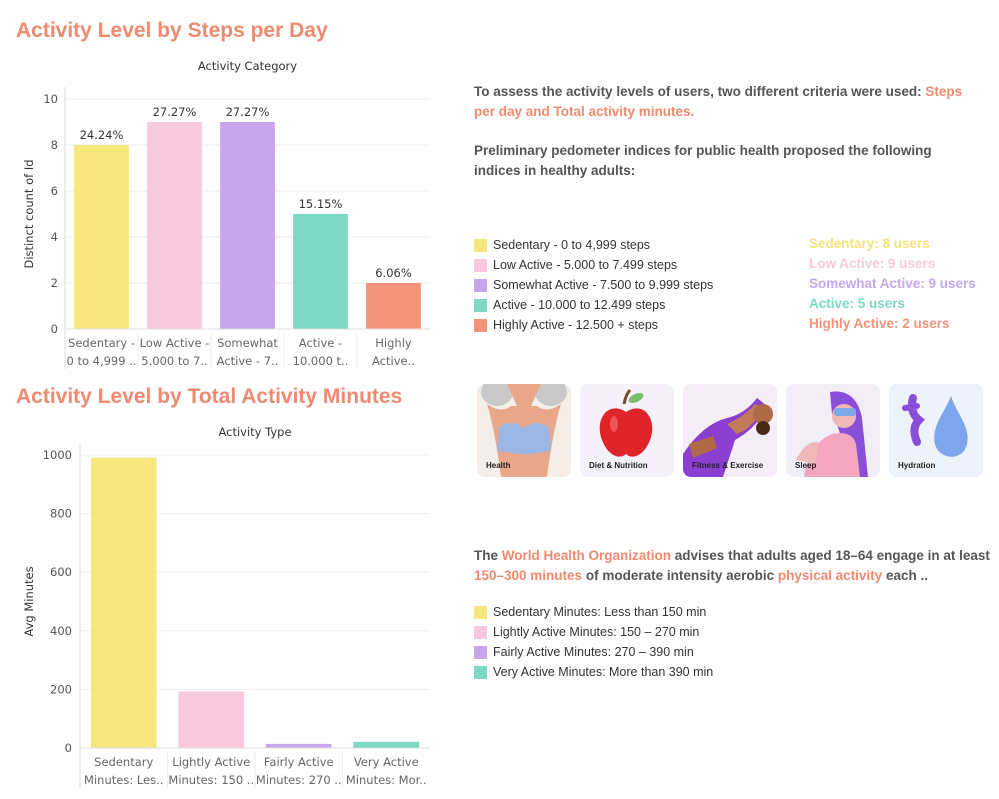 The width and height of the screenshot is (999, 799). Describe the element at coordinates (50, 99) in the screenshot. I see `y-tick-label: 10` at that location.